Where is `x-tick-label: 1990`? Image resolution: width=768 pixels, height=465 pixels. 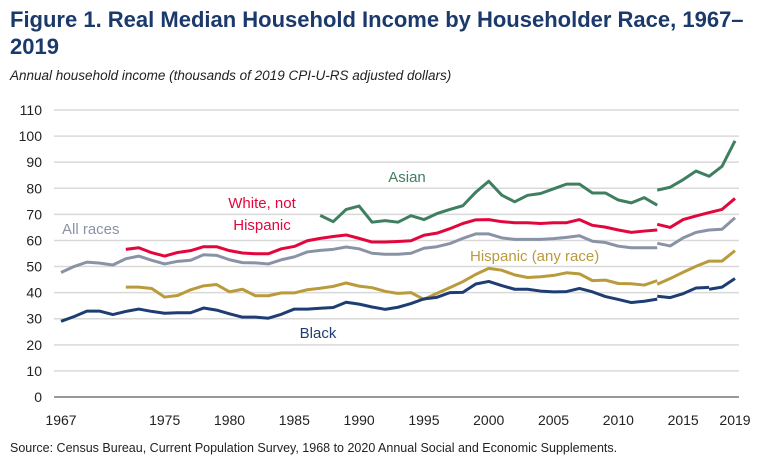
x-tick-label: 1990 is located at coordinates (359, 420).